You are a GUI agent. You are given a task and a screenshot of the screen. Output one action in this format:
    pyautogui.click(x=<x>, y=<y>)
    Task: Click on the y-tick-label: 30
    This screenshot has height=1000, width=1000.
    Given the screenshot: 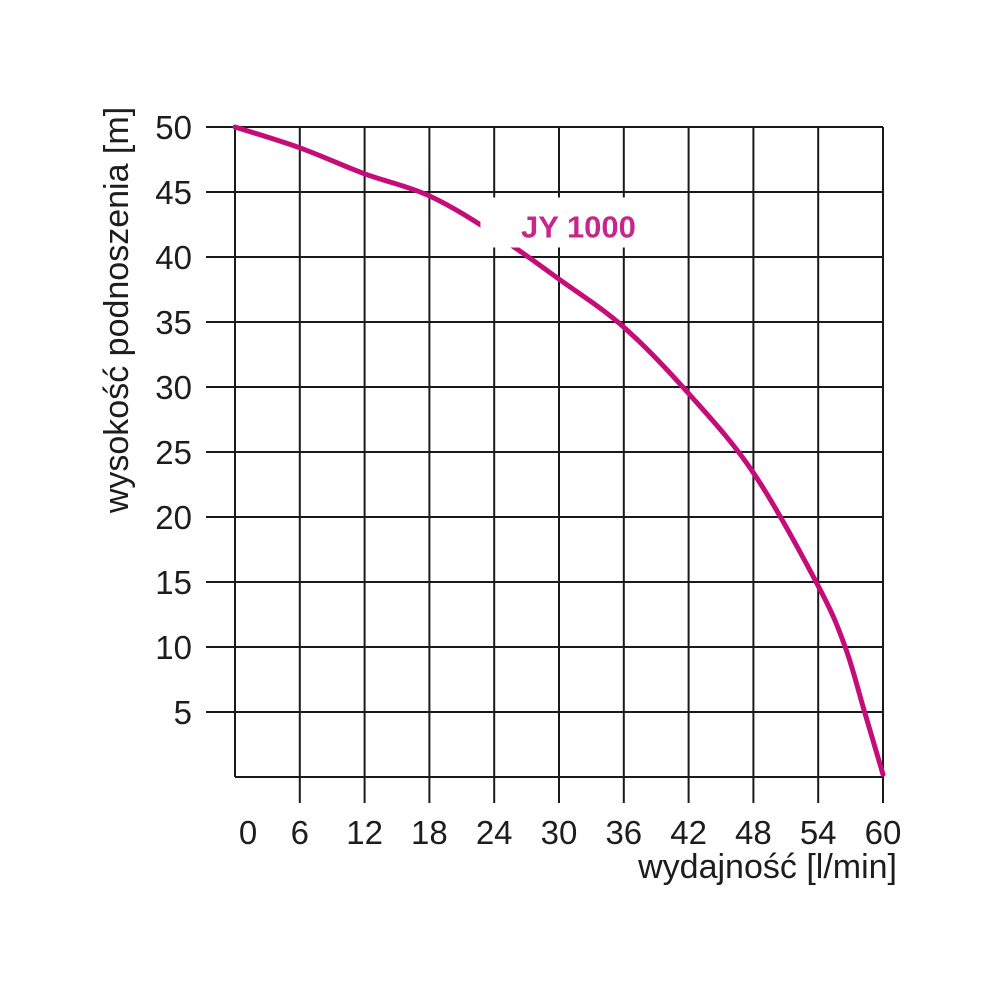 What is the action you would take?
    pyautogui.click(x=173, y=387)
    